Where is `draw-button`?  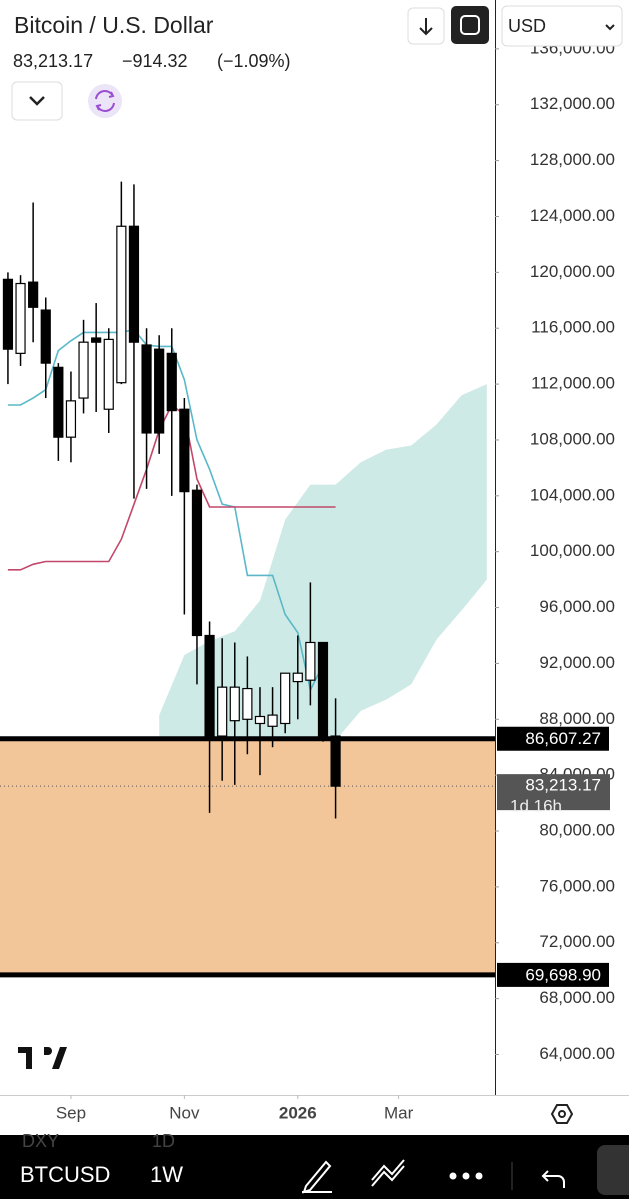
draw-button is located at coordinates (317, 1177).